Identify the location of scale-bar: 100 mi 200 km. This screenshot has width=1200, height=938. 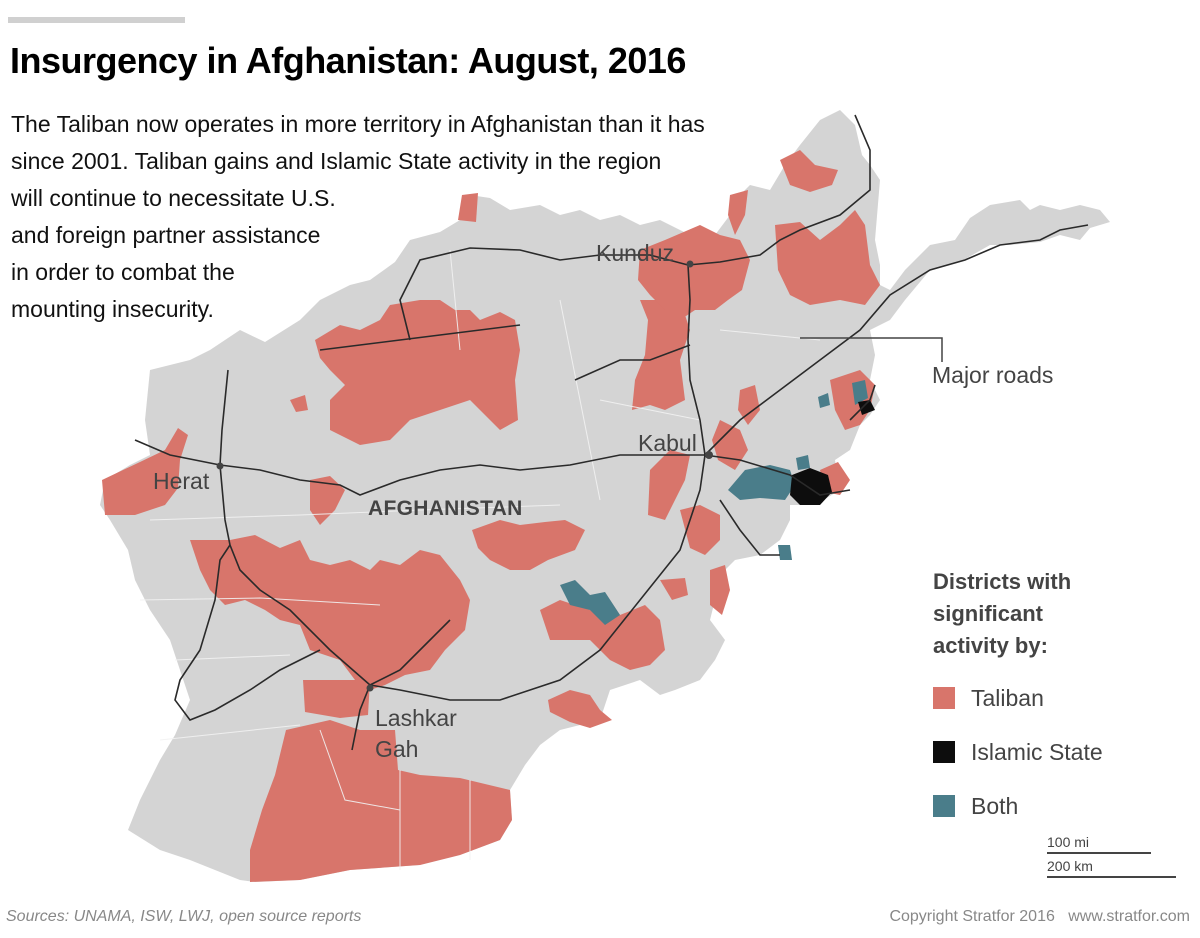
(1111, 858).